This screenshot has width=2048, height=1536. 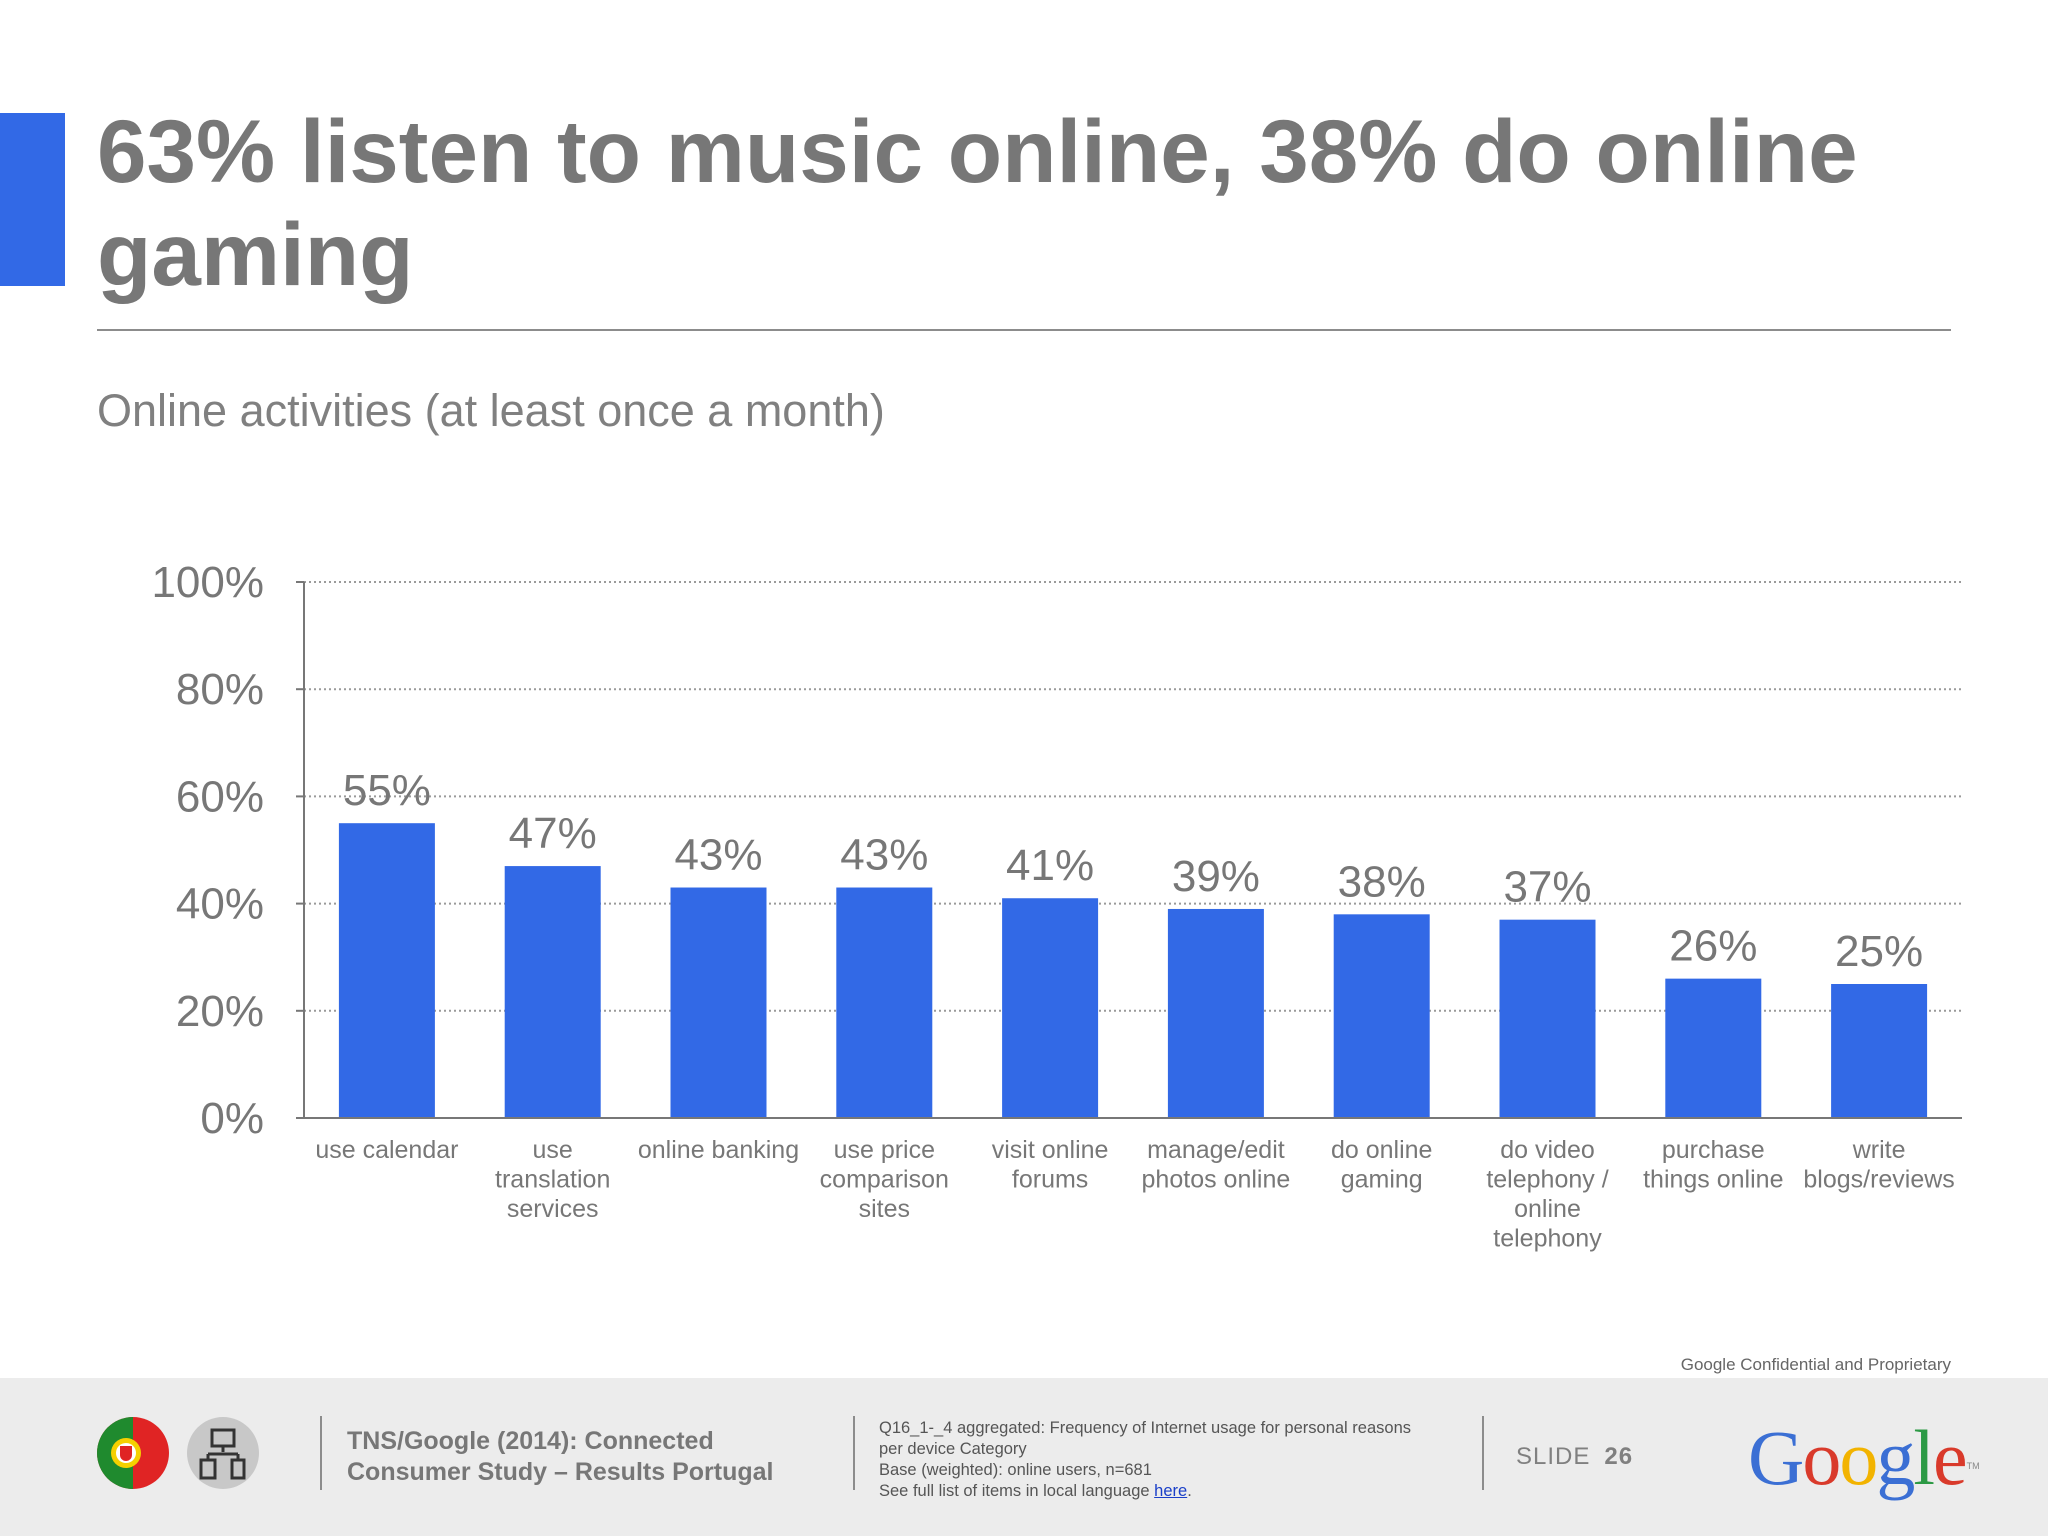 I want to click on x-category-label: use calendar, so click(x=386, y=1150).